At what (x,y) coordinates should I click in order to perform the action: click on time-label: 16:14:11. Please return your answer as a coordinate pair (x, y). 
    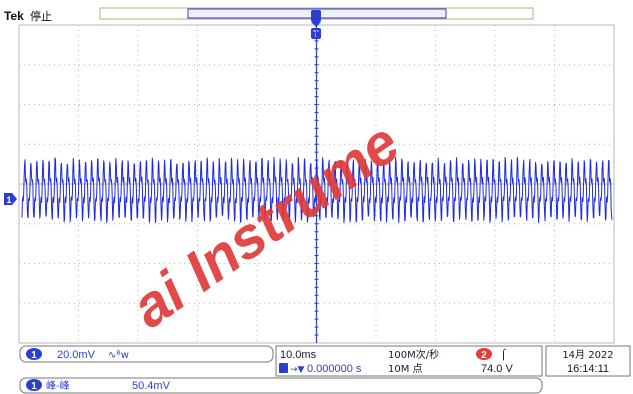
    Looking at the image, I should click on (588, 369).